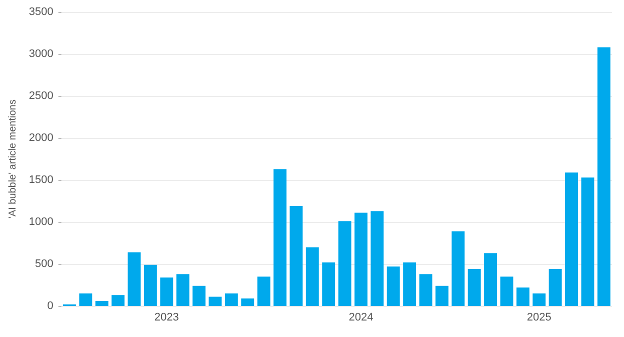 Image resolution: width=624 pixels, height=337 pixels. What do you see at coordinates (13, 159) in the screenshot?
I see `y-axis-title: 'AI bubble' article mentions` at bounding box center [13, 159].